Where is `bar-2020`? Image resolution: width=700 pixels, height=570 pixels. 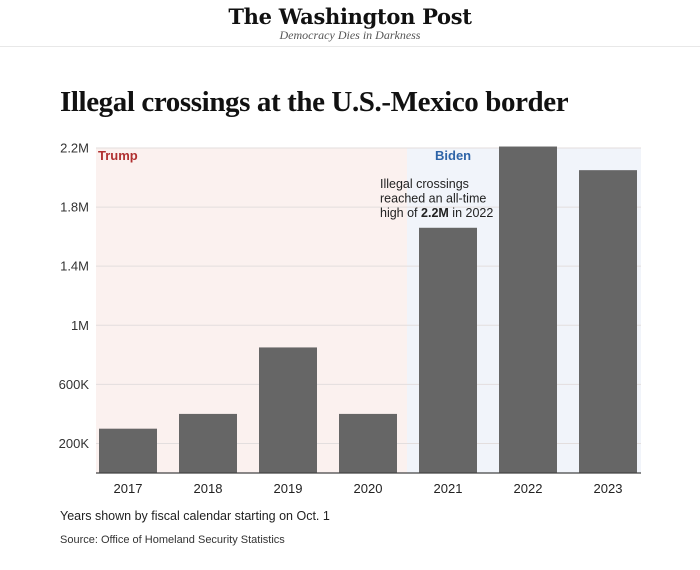
bar-2020 is located at coordinates (368, 443).